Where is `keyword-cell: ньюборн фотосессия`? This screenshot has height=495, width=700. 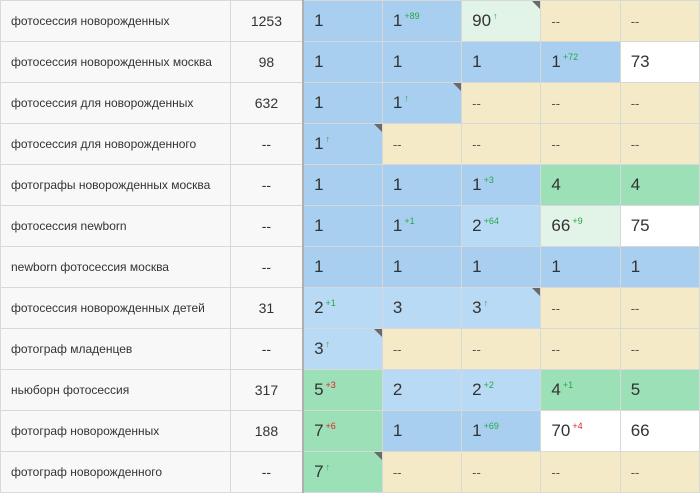 keyword-cell: ньюборн фотосессия is located at coordinates (115, 390).